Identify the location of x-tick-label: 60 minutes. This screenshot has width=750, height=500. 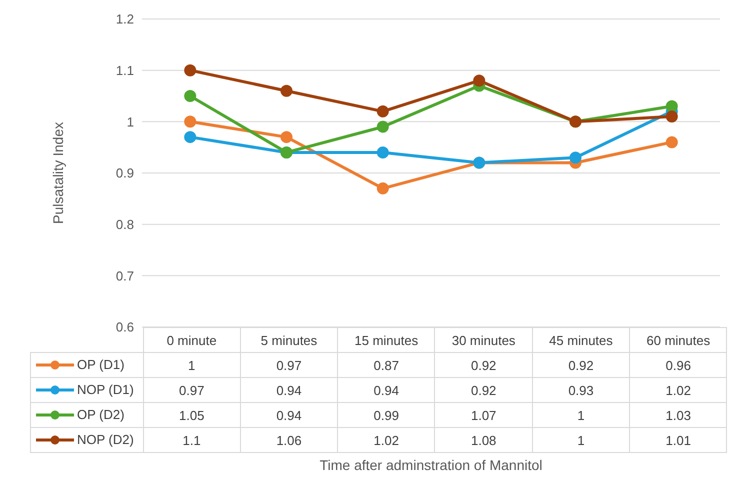
(678, 340).